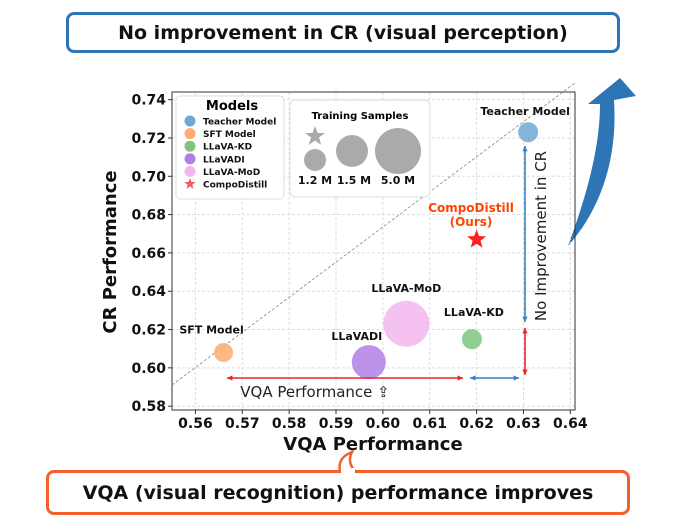  I want to click on legend-item: Teacher Model, so click(239, 123).